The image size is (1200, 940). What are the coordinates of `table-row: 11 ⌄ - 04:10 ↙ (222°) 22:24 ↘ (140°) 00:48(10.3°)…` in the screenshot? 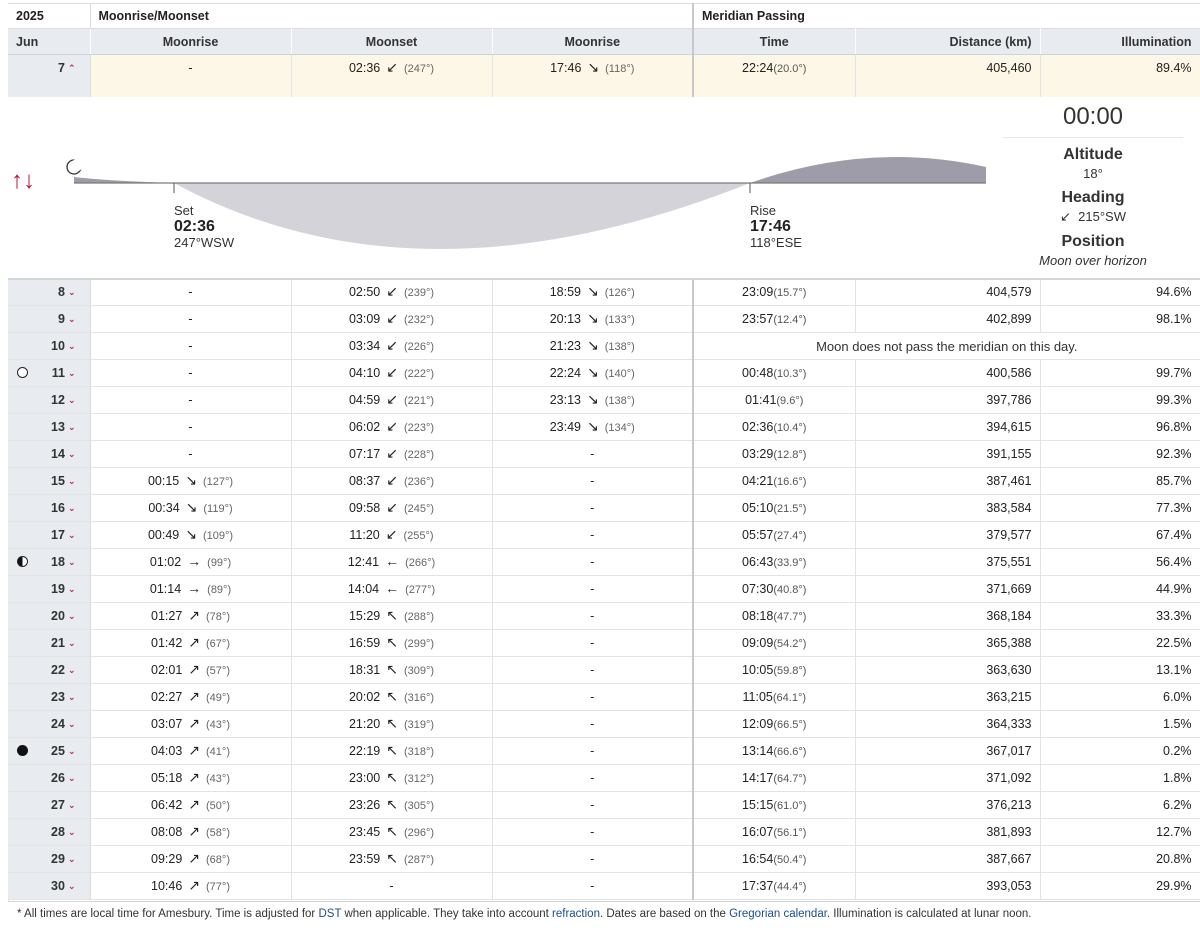 It's located at (604, 373).